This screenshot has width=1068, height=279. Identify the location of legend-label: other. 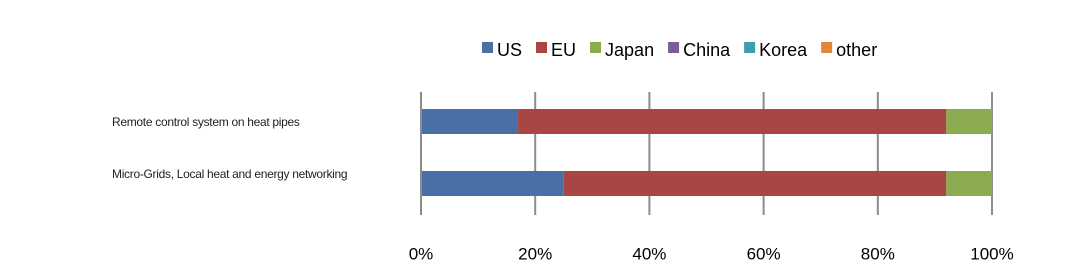
(856, 50).